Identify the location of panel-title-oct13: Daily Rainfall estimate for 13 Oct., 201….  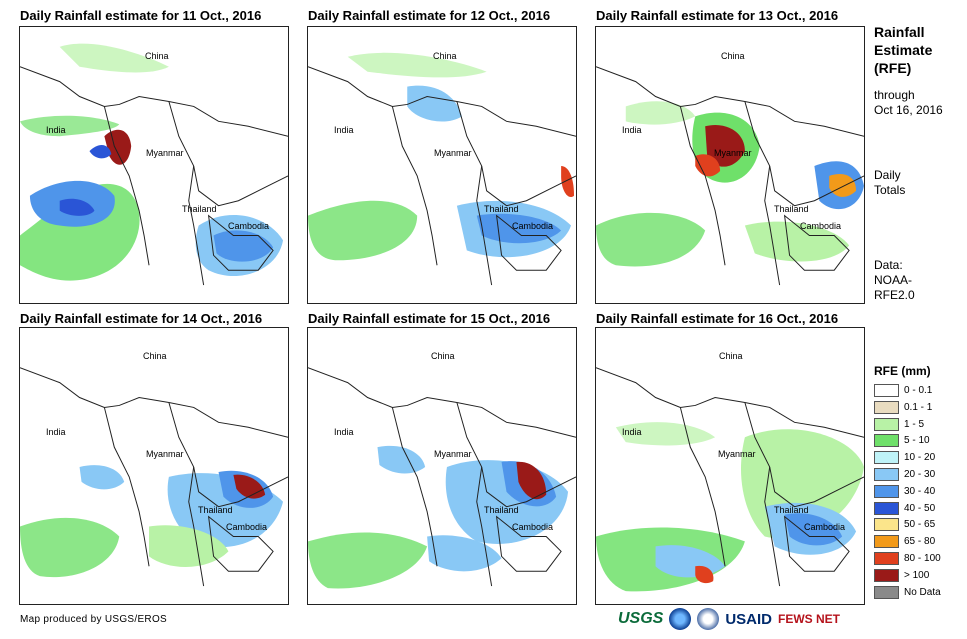
(717, 15).